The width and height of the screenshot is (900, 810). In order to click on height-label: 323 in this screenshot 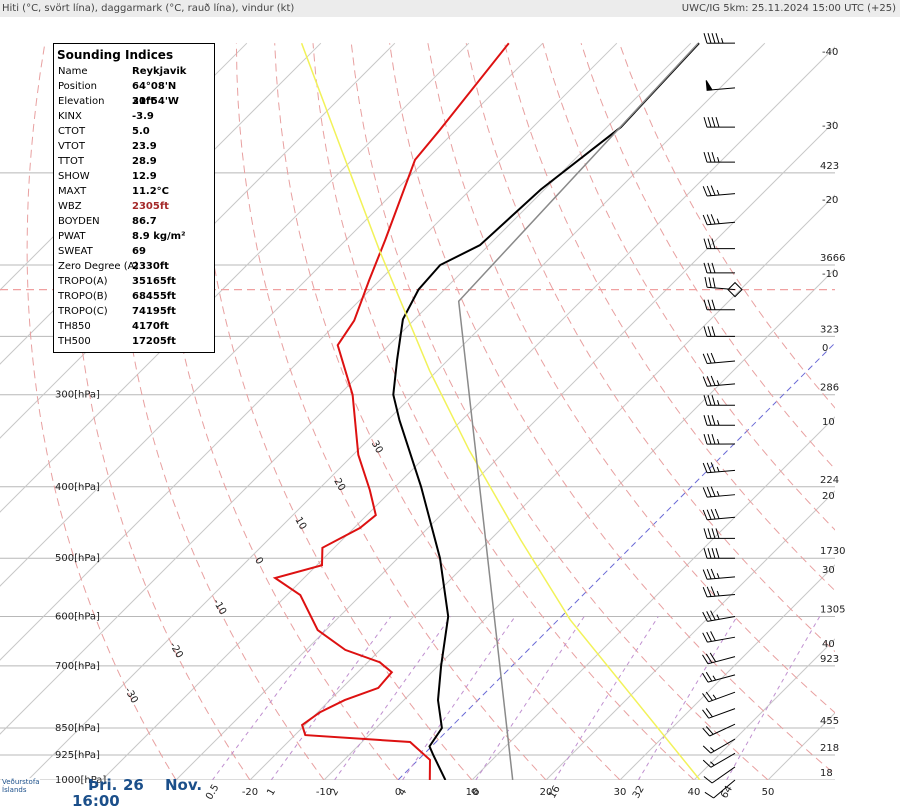, I will do `click(829, 329)`.